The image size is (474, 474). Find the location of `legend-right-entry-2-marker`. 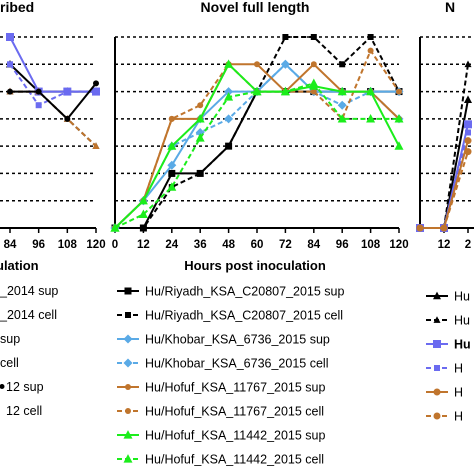

legend-right-entry-2-marker is located at coordinates (437, 344).